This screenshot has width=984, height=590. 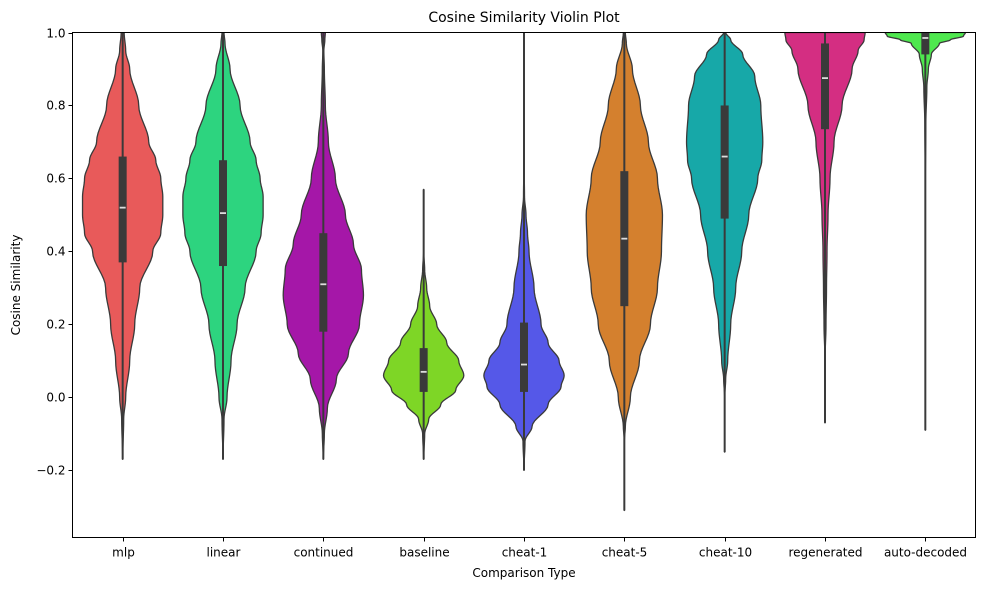 What do you see at coordinates (122, 209) in the screenshot?
I see `iqr-box-mlp` at bounding box center [122, 209].